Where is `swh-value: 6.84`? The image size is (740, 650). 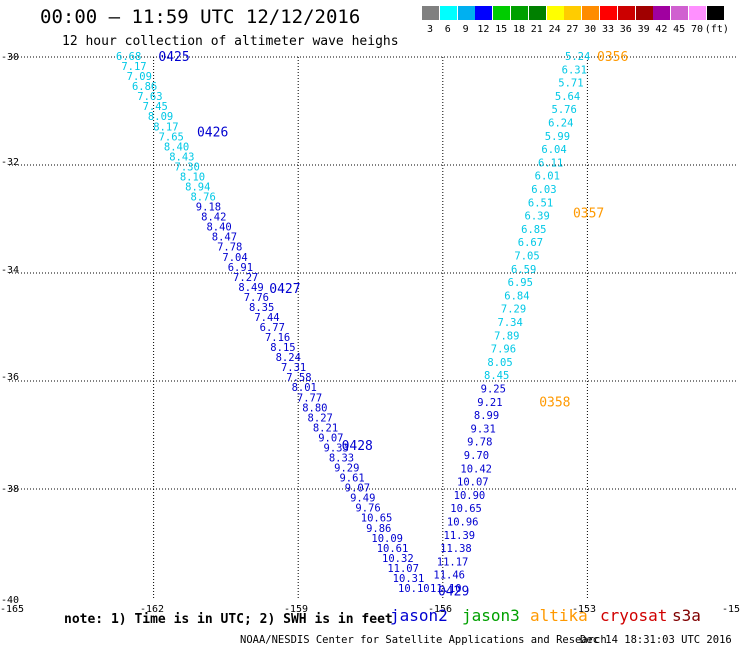
swh-value: 6.84 is located at coordinates (516, 296).